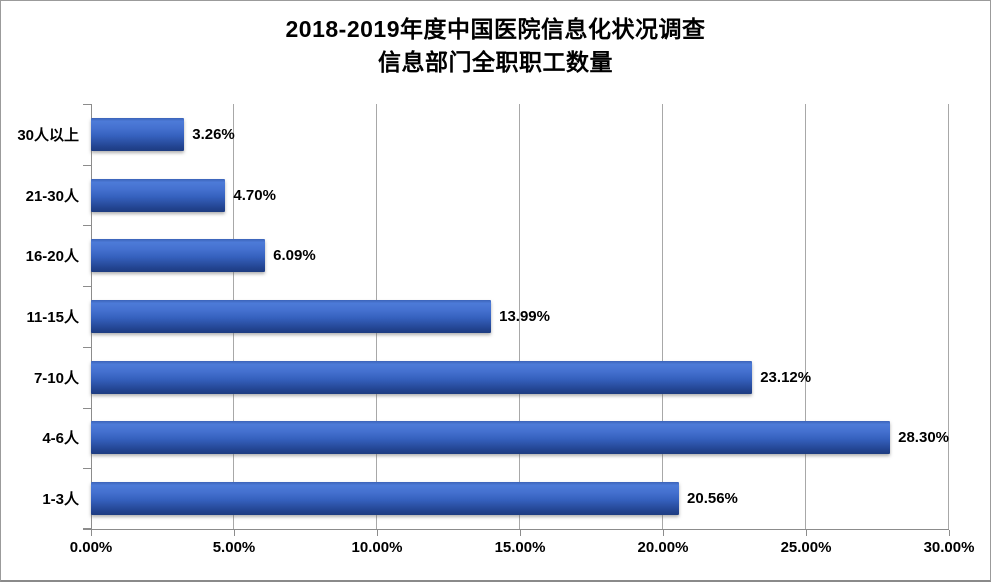 The width and height of the screenshot is (991, 583). What do you see at coordinates (377, 547) in the screenshot?
I see `x-tick-label-2: 10.00%` at bounding box center [377, 547].